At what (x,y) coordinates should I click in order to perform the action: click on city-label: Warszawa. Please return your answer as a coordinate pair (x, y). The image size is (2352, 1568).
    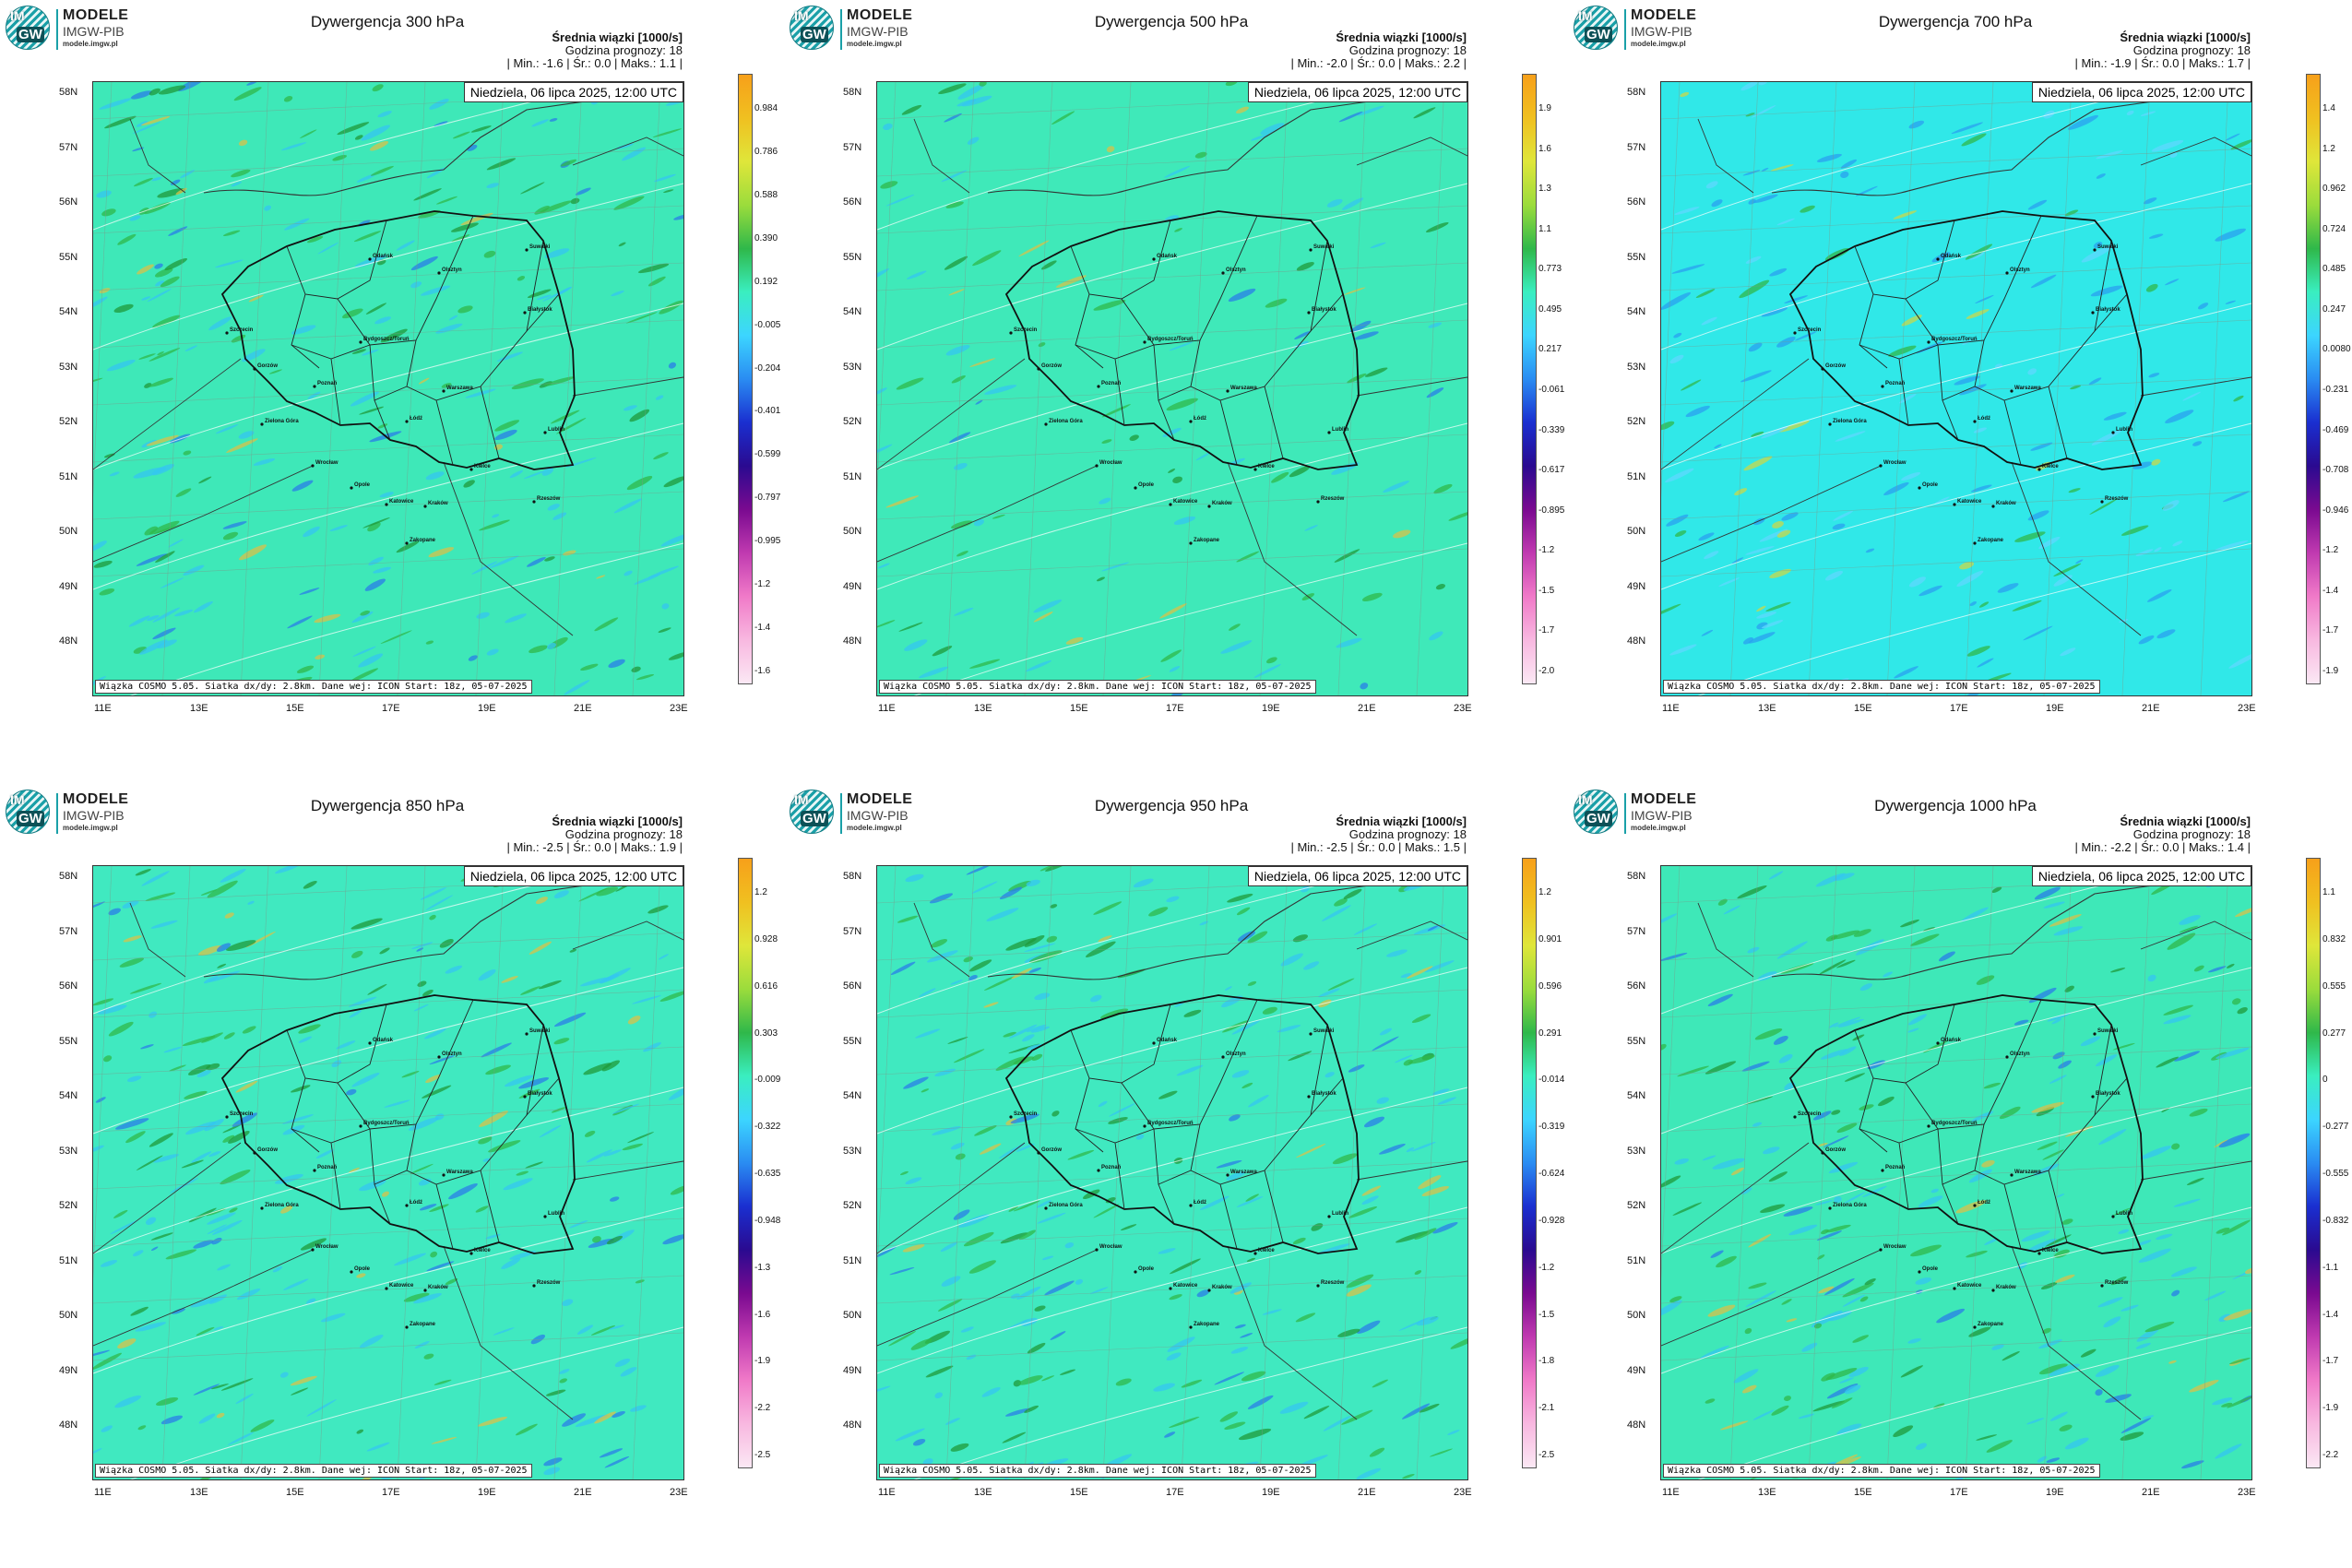
    Looking at the image, I should click on (1243, 1172).